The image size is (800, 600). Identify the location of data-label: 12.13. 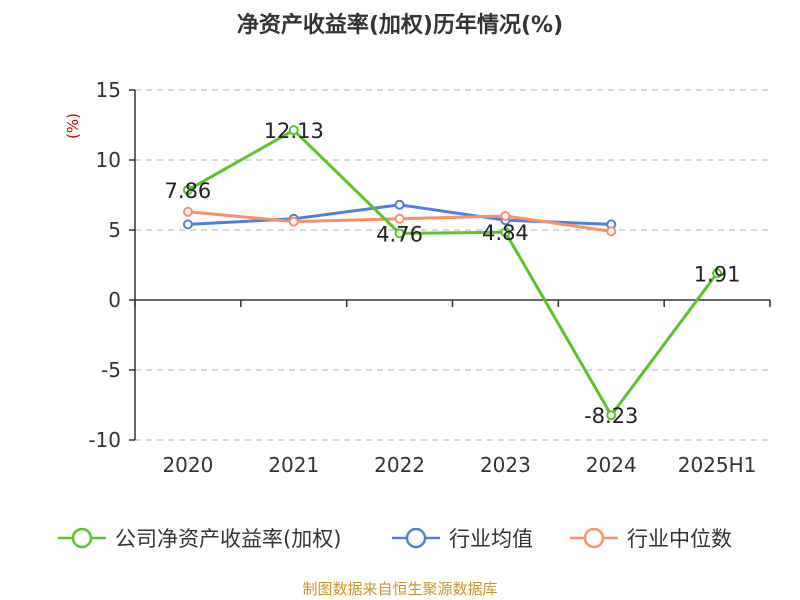
(294, 131).